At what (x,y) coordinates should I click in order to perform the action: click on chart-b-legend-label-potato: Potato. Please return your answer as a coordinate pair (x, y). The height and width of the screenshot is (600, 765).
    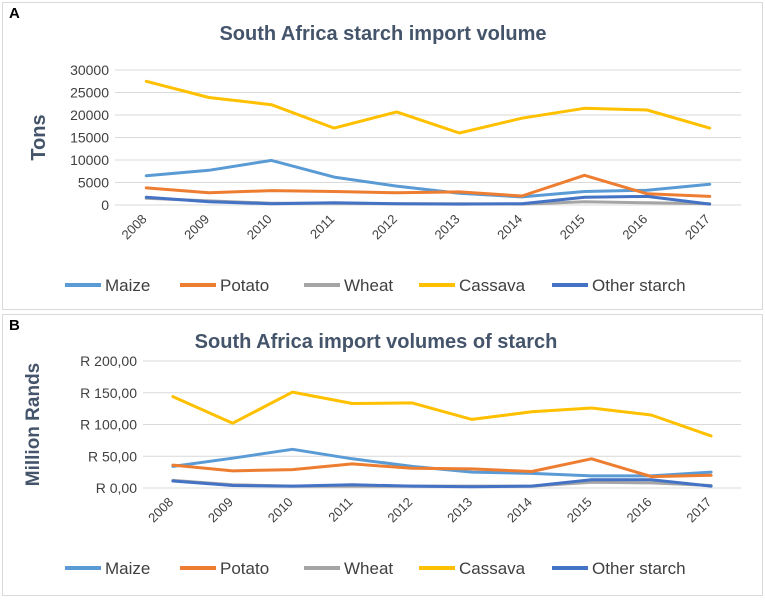
    Looking at the image, I should click on (244, 568).